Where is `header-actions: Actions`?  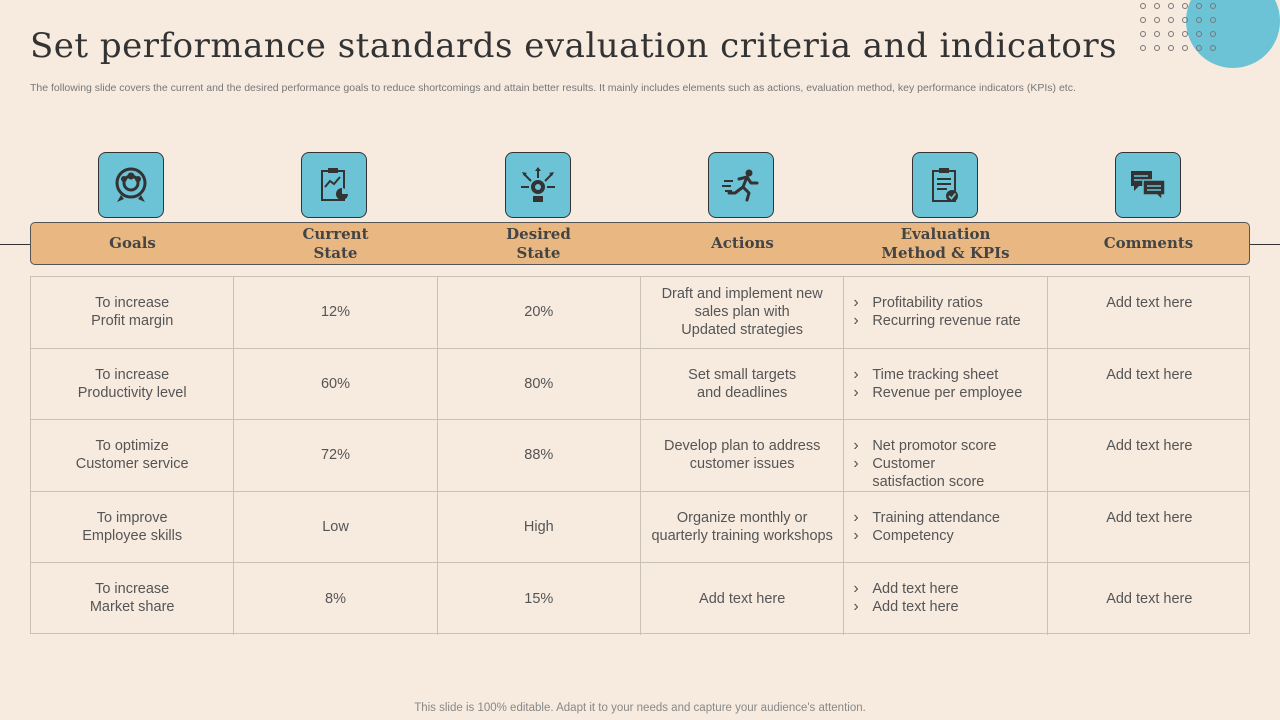
header-actions: Actions is located at coordinates (742, 243).